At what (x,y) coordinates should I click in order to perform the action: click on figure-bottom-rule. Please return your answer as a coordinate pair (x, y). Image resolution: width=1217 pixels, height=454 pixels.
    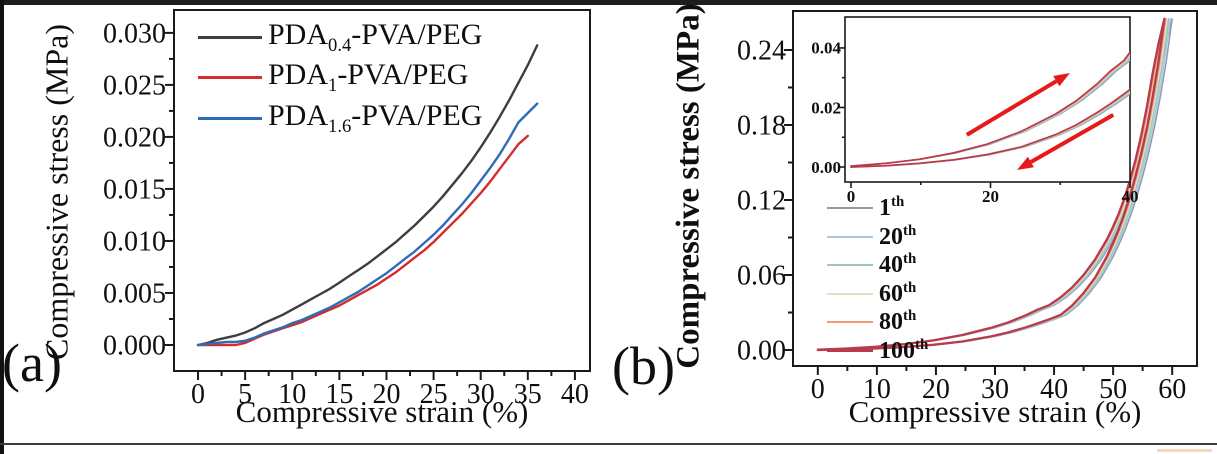
    Looking at the image, I should click on (608, 444).